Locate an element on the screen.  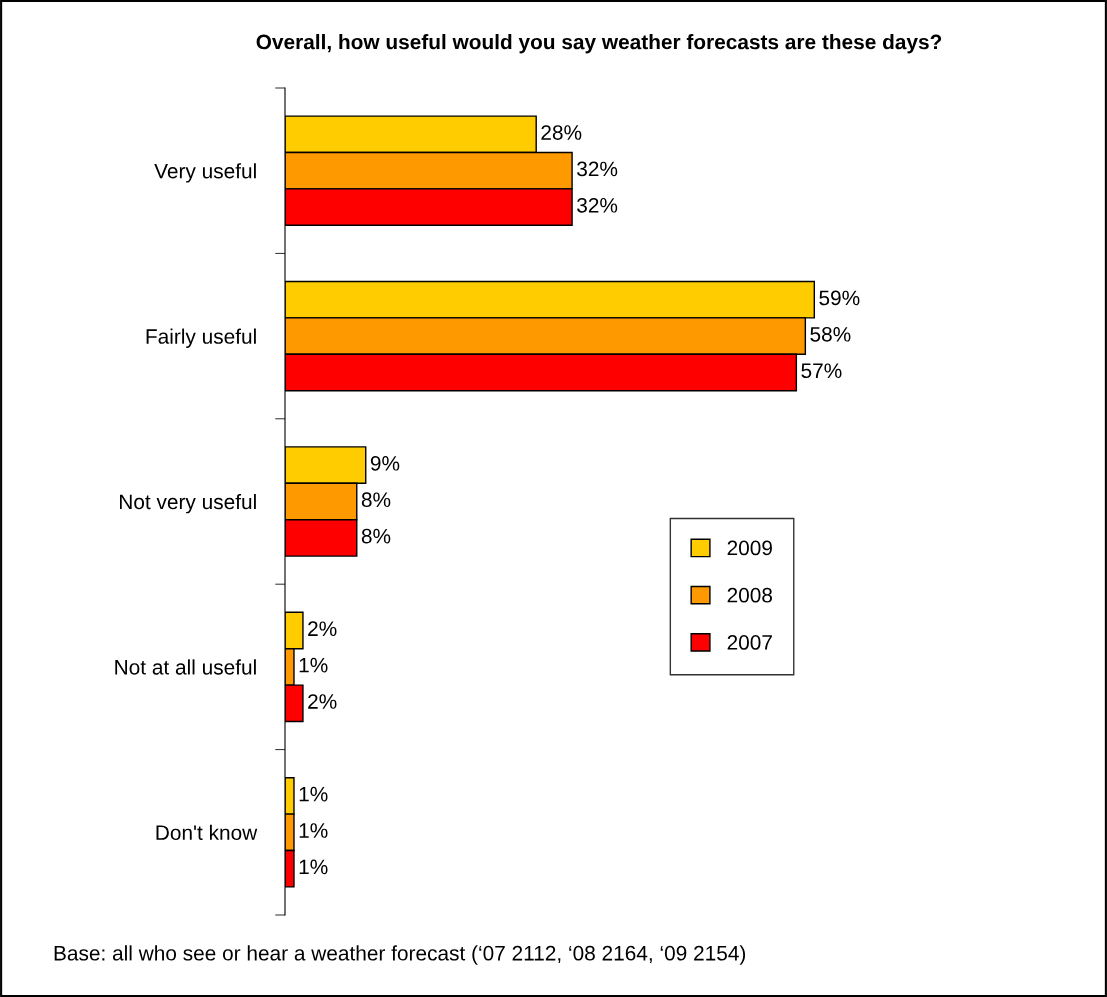
data-label: 58% is located at coordinates (830, 334).